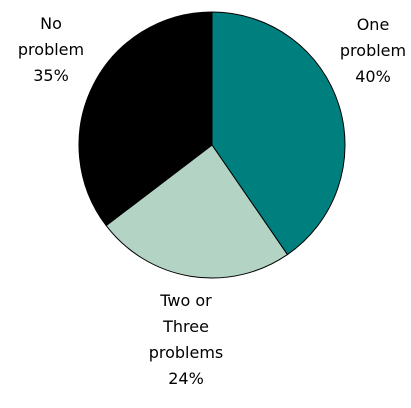 This screenshot has height=408, width=411. What do you see at coordinates (186, 378) in the screenshot?
I see `pie-slice-label-line: 24%` at bounding box center [186, 378].